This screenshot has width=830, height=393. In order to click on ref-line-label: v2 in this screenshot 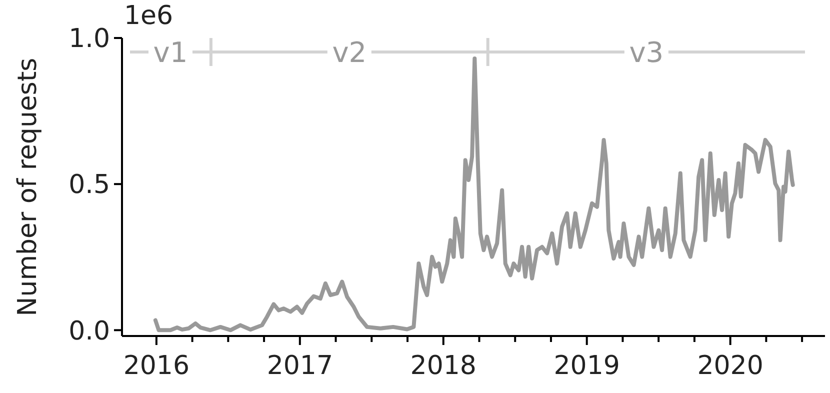, I will do `click(349, 52)`.